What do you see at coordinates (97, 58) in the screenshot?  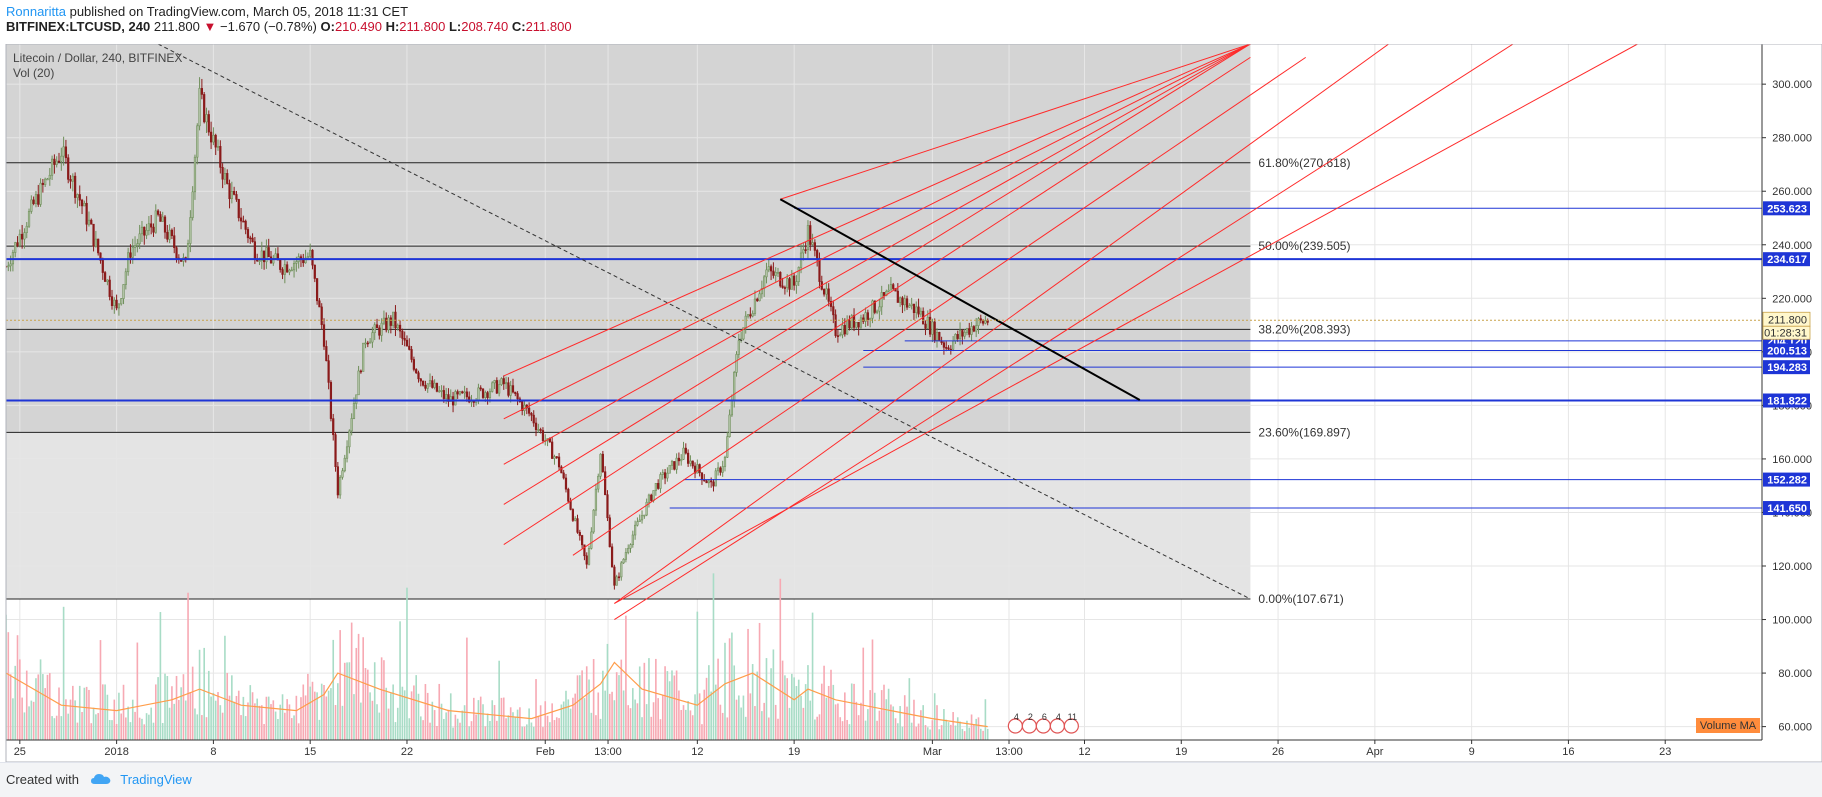 I see `symbol-legend: Litecoin / Dollar, 240, BITFINEX` at bounding box center [97, 58].